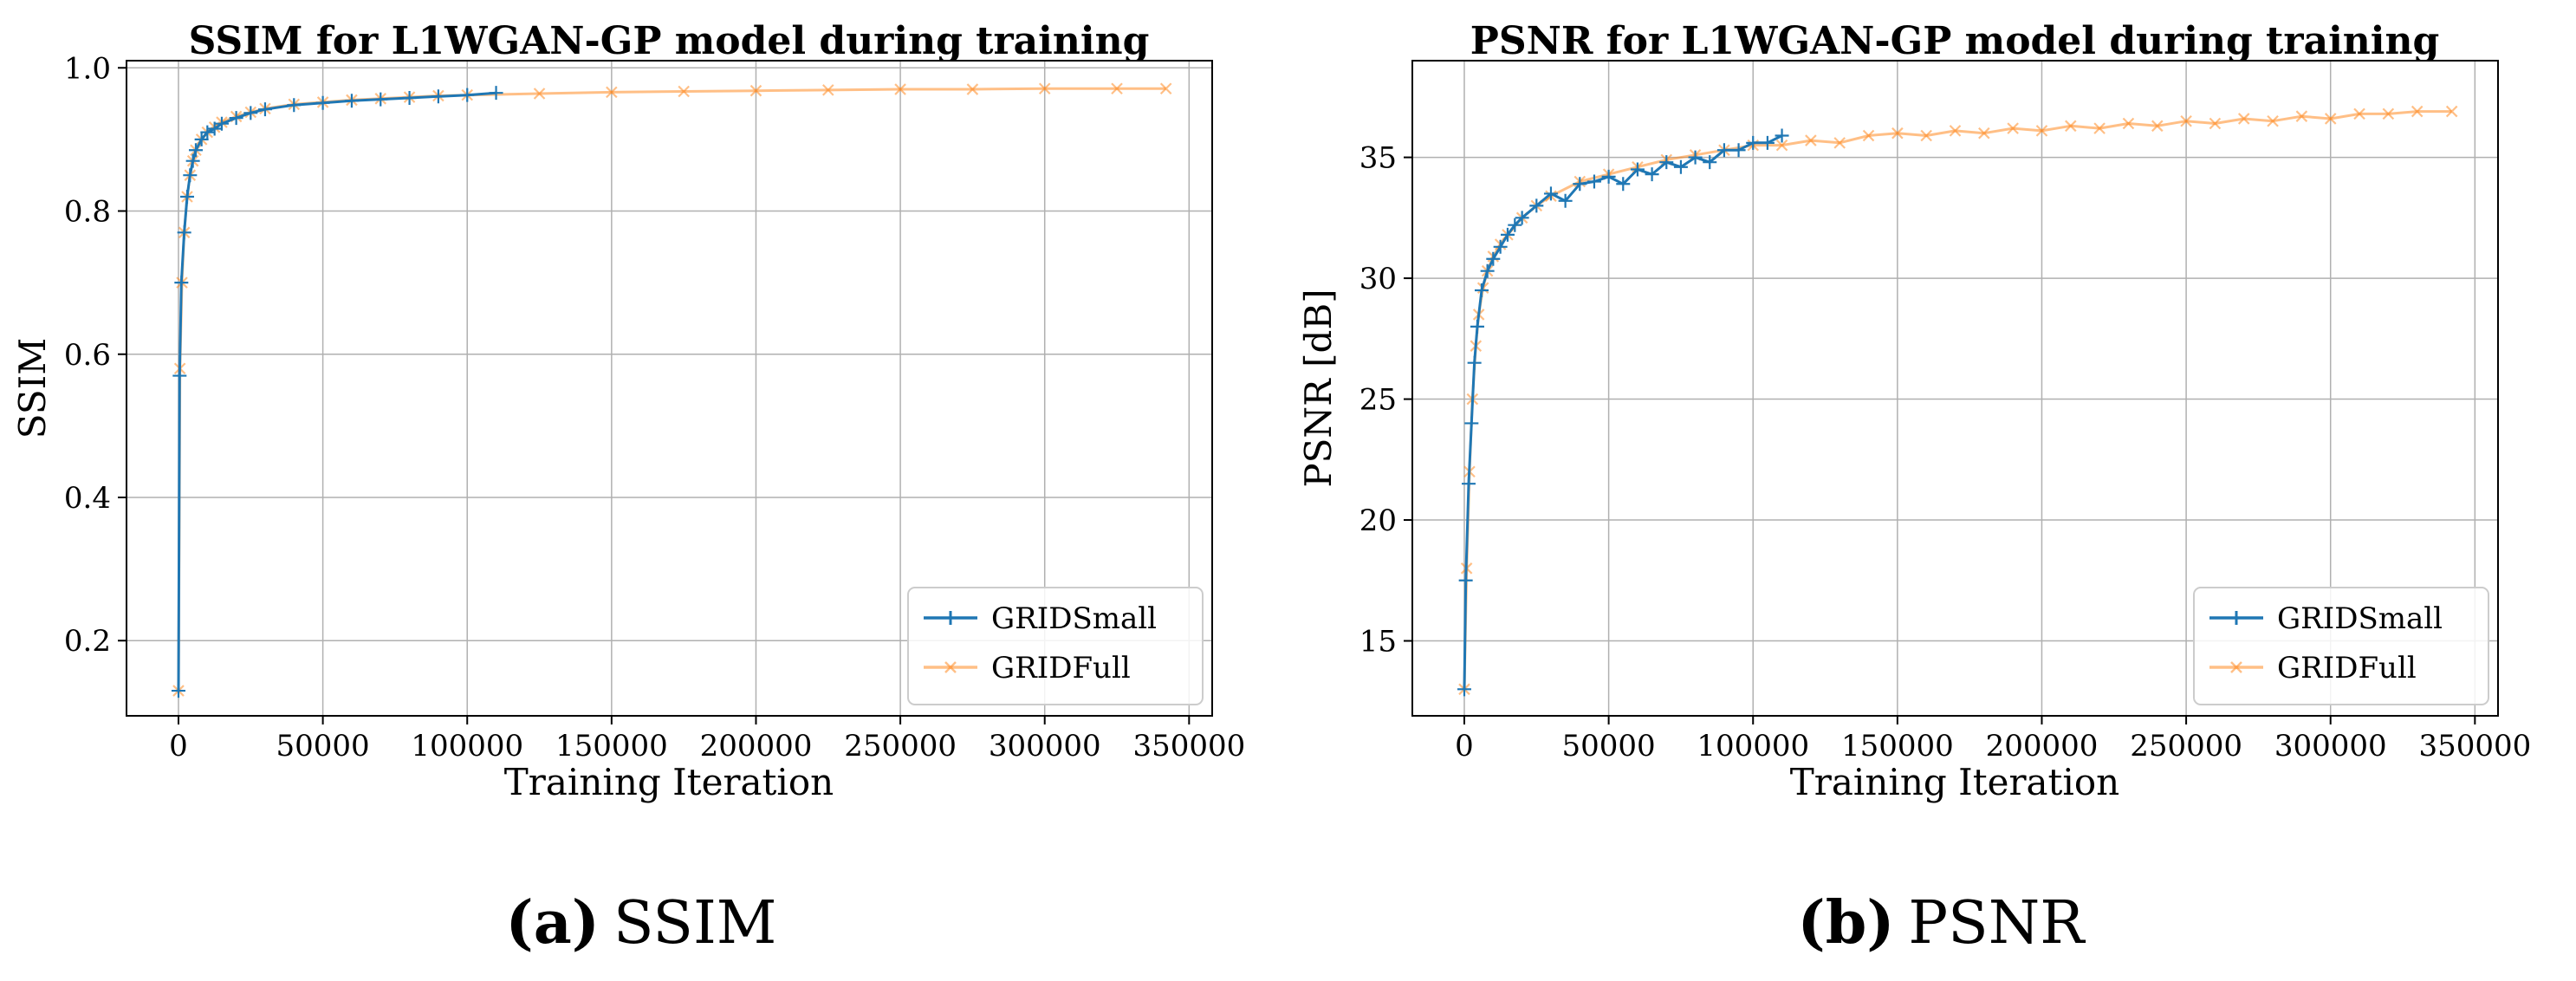 The image size is (2576, 981). I want to click on caption-b-letter: (b), so click(1847, 923).